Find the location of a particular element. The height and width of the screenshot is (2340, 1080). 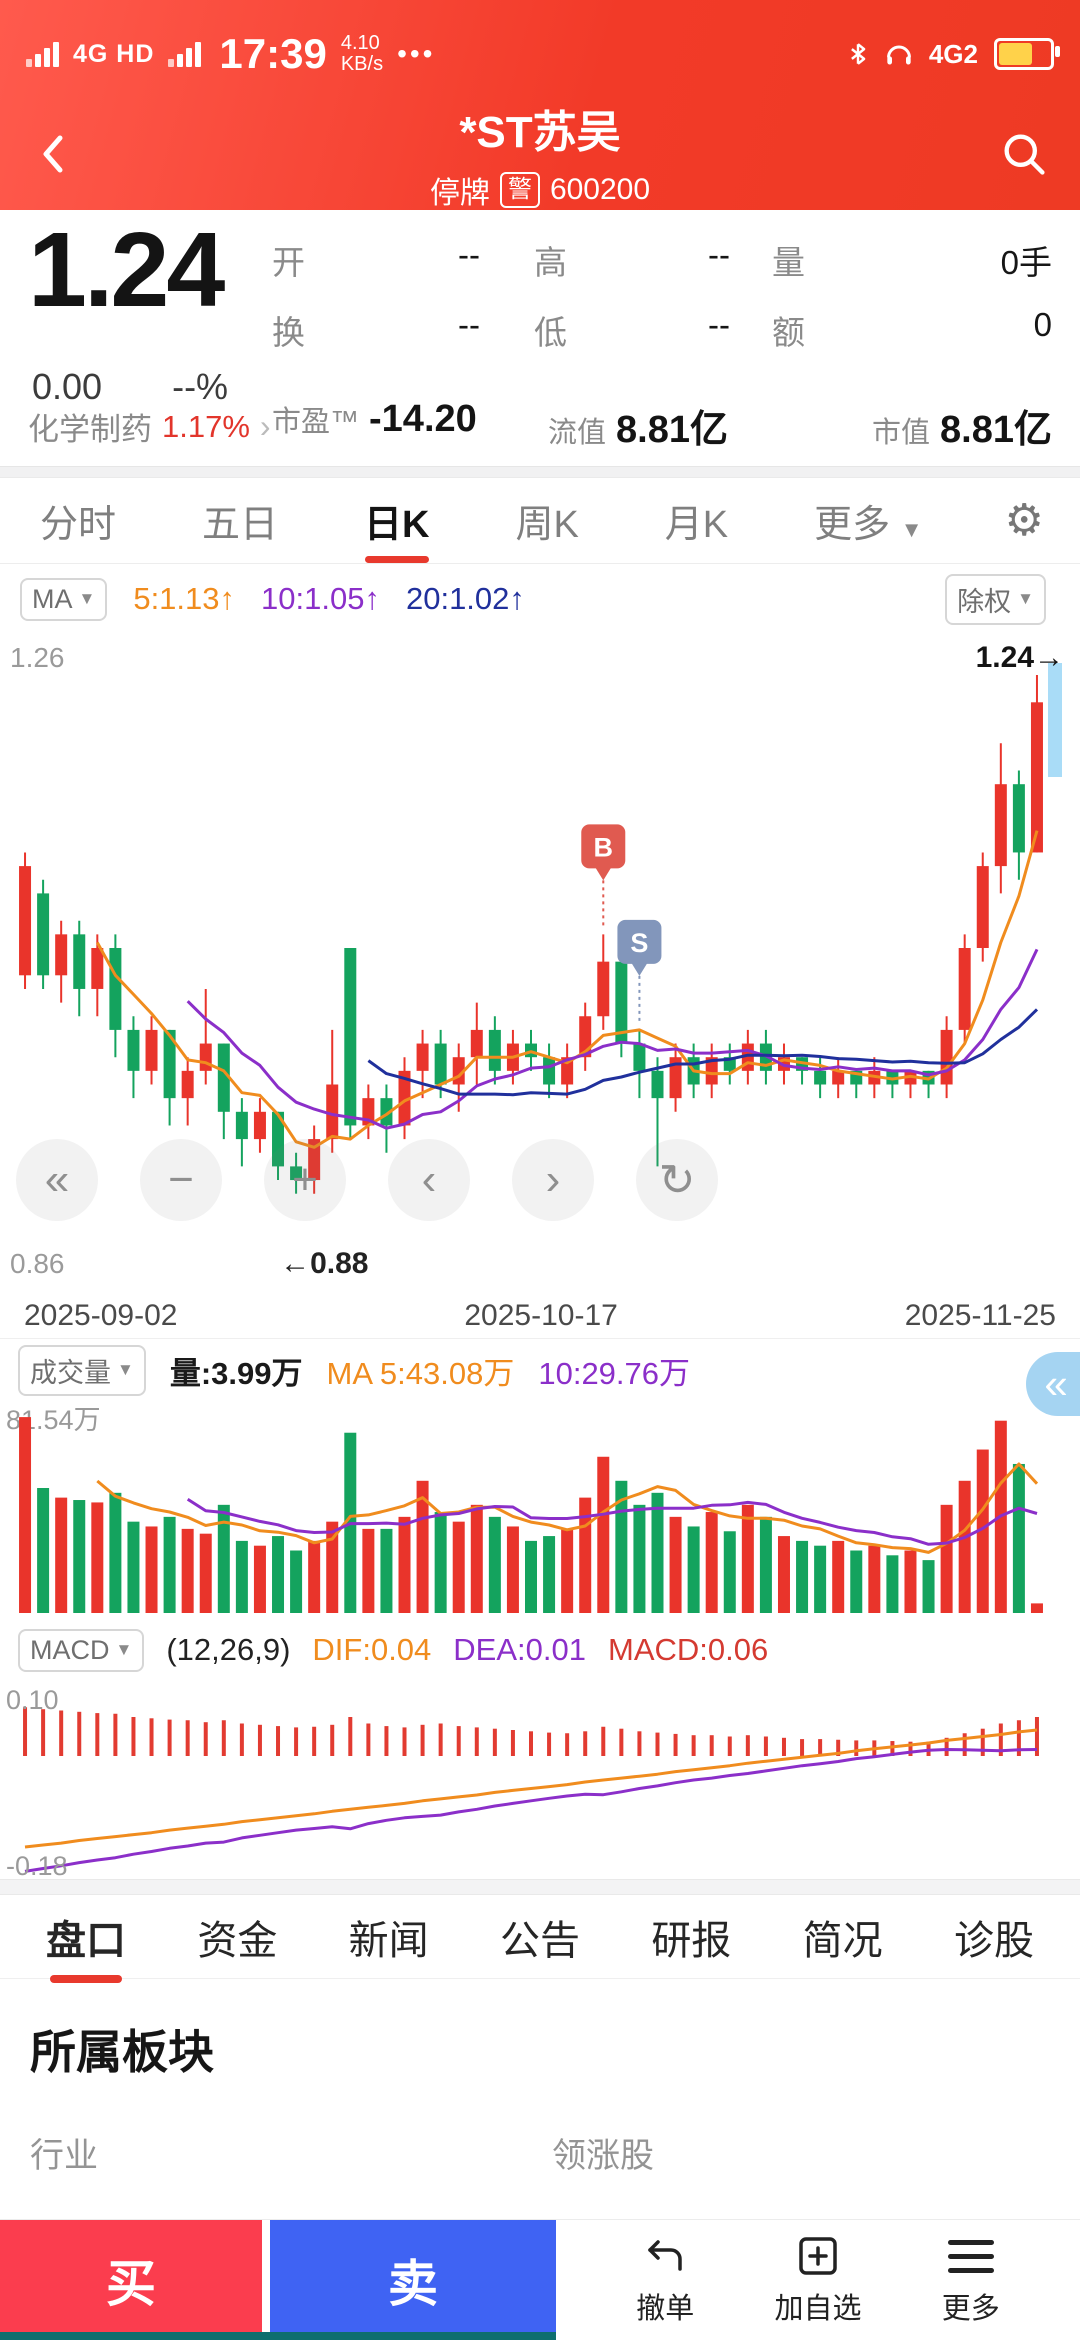

cancel-order-button: 撤单 is located at coordinates (665, 2280).